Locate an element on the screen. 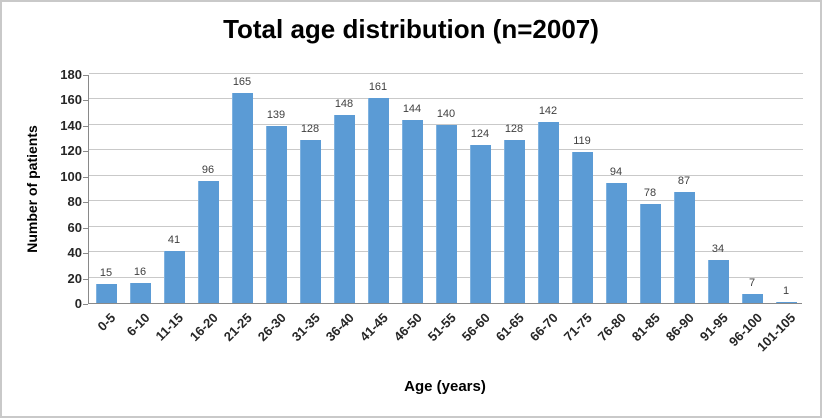 This screenshot has height=418, width=822. bar-value-label: 41 is located at coordinates (174, 240).